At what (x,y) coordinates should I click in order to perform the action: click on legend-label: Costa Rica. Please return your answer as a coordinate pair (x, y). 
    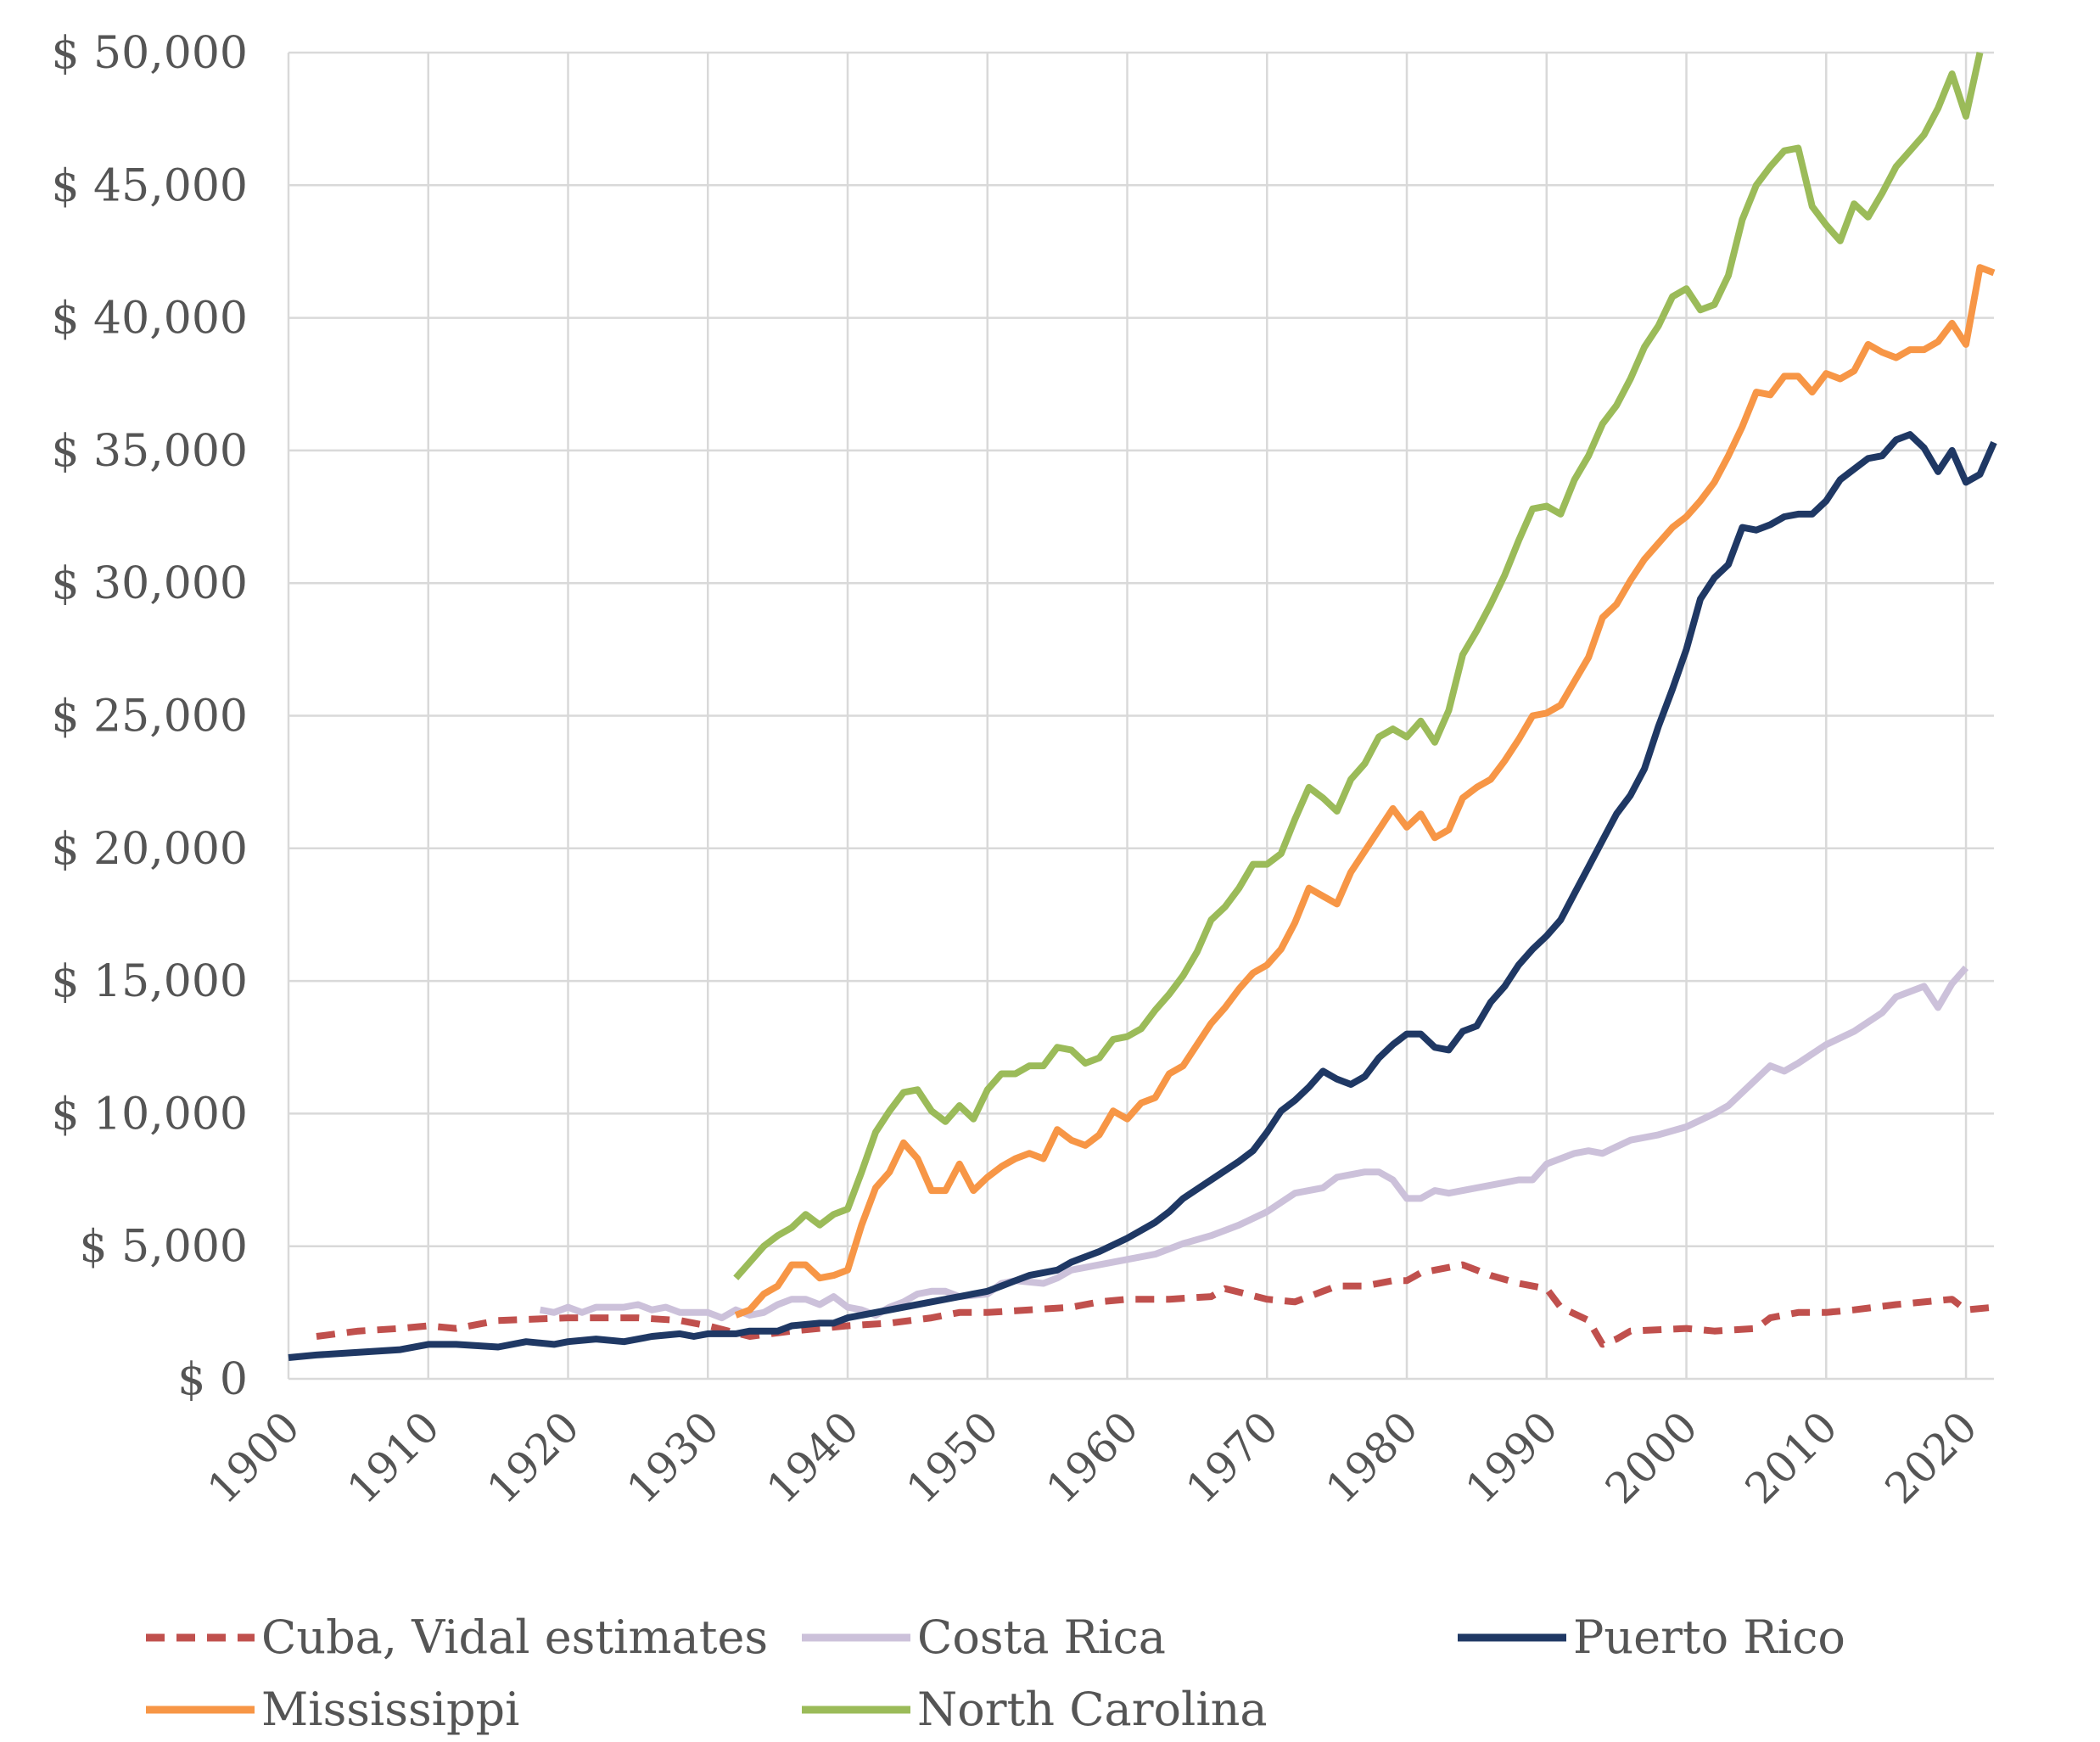
    Looking at the image, I should click on (1041, 1637).